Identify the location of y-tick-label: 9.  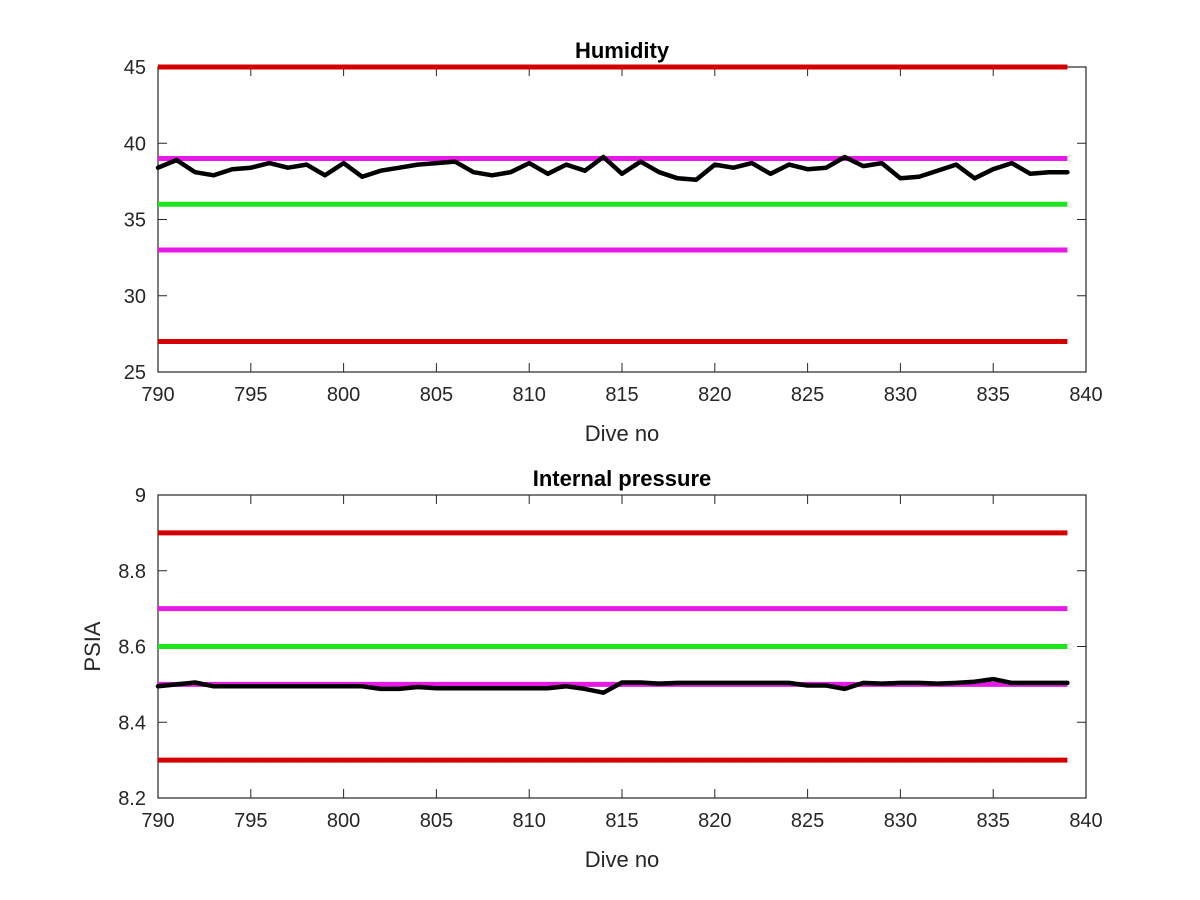
(140, 496).